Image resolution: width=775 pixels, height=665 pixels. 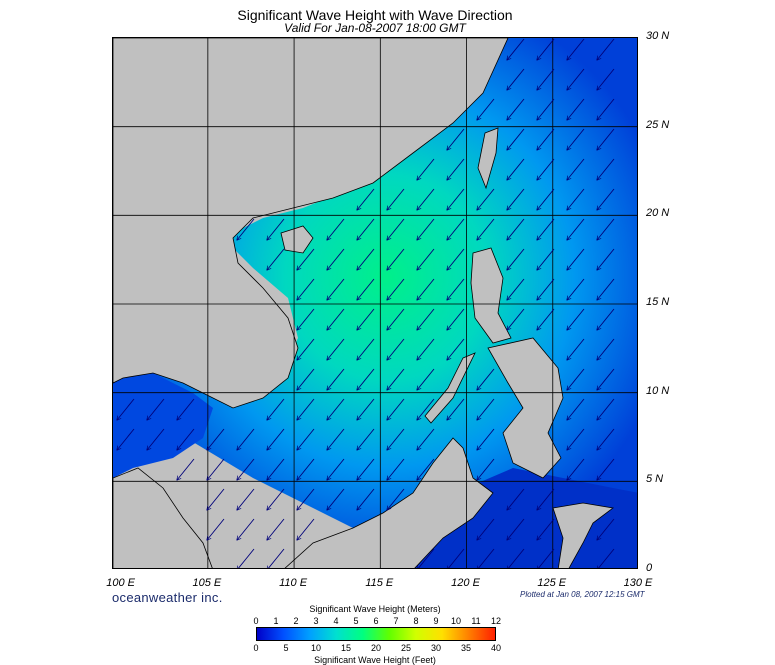 What do you see at coordinates (276, 621) in the screenshot?
I see `meter-tick-label: 1` at bounding box center [276, 621].